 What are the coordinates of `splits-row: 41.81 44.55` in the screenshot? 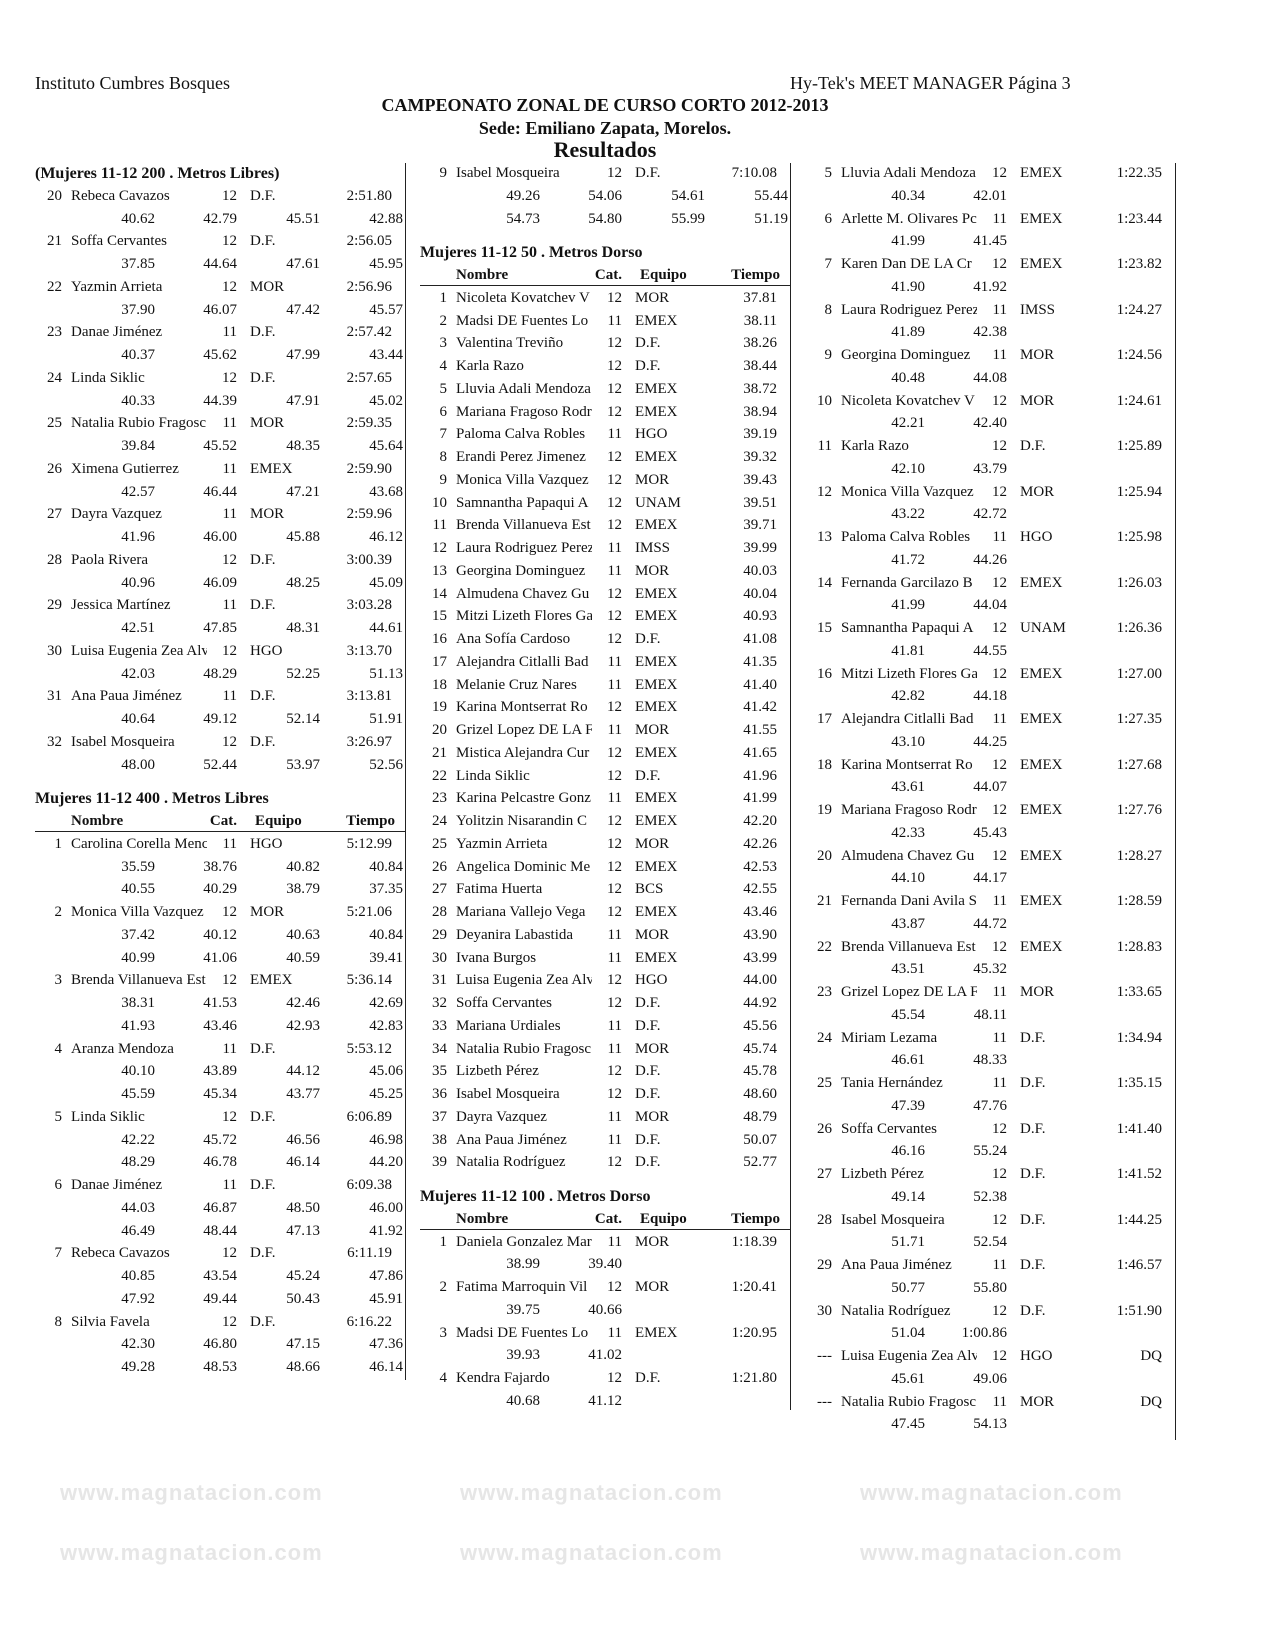 It's located at (990, 651).